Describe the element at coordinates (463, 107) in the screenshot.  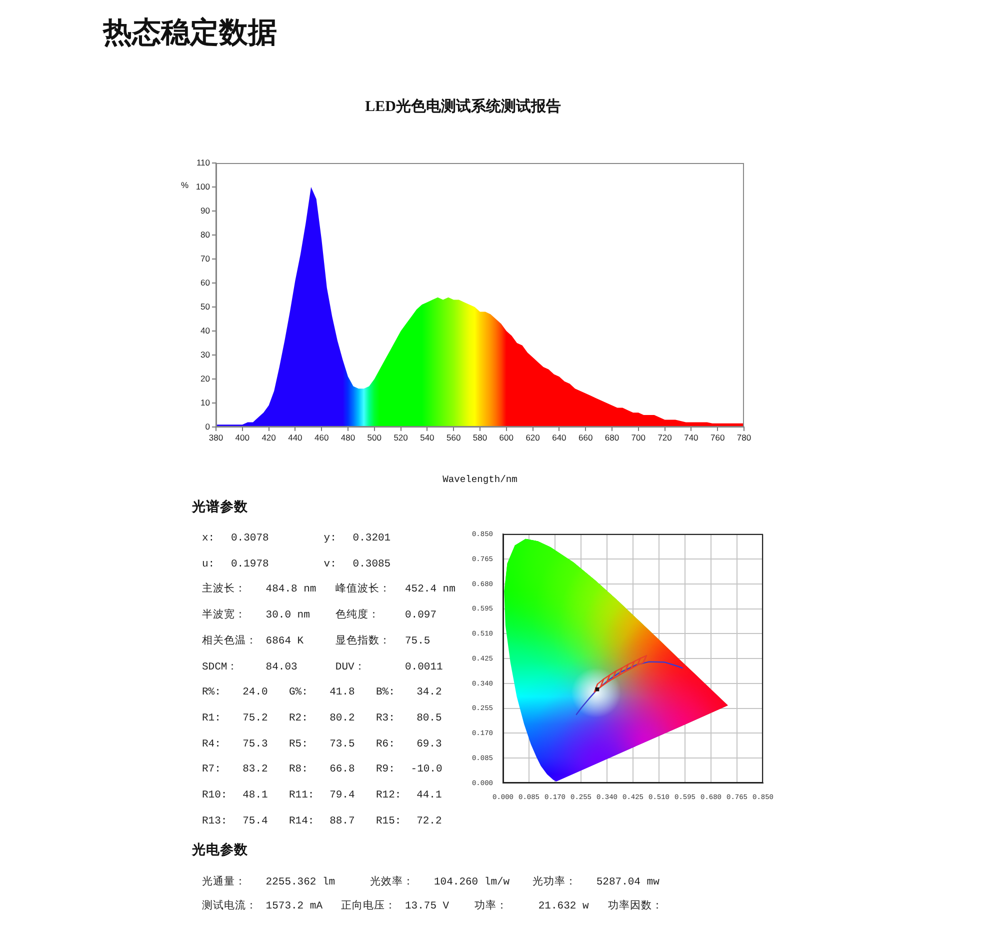
I see `chart-subtitle: LED光色电测试系统测试报告` at that location.